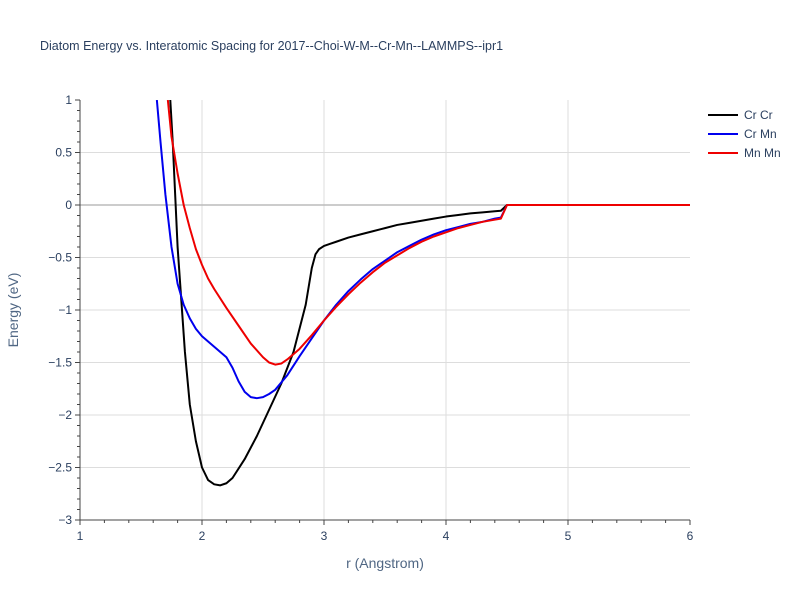 This screenshot has width=800, height=600. I want to click on y-tick-label: −1.5, so click(60, 363).